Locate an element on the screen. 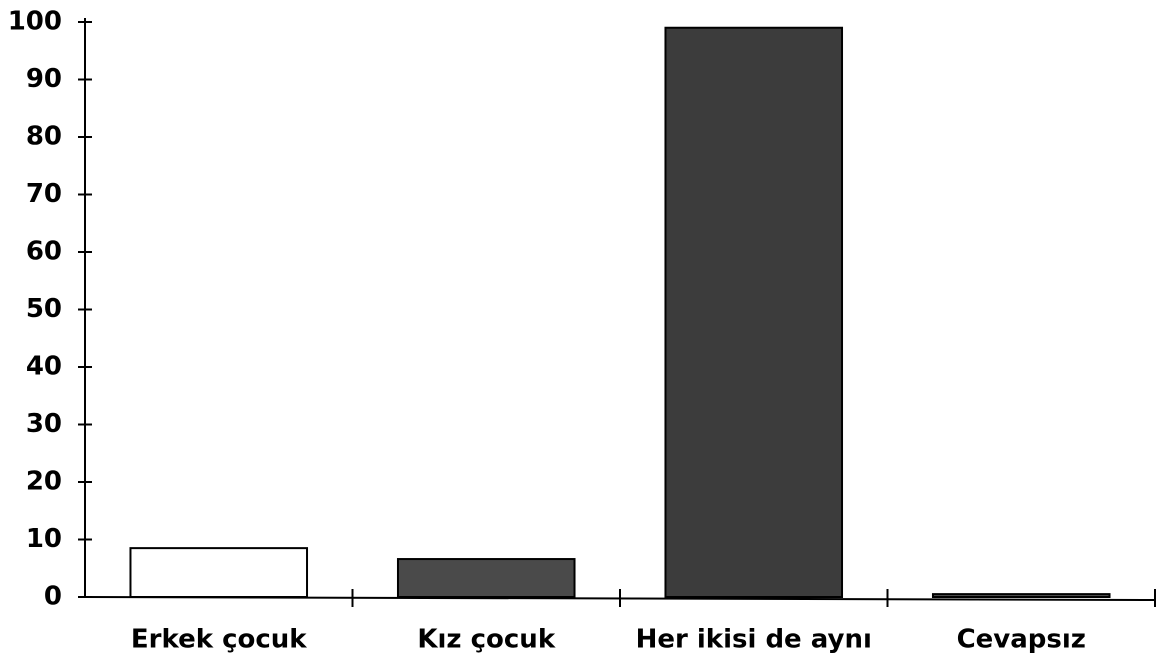 The height and width of the screenshot is (665, 1156). y-tick-label: 70 is located at coordinates (44, 194).